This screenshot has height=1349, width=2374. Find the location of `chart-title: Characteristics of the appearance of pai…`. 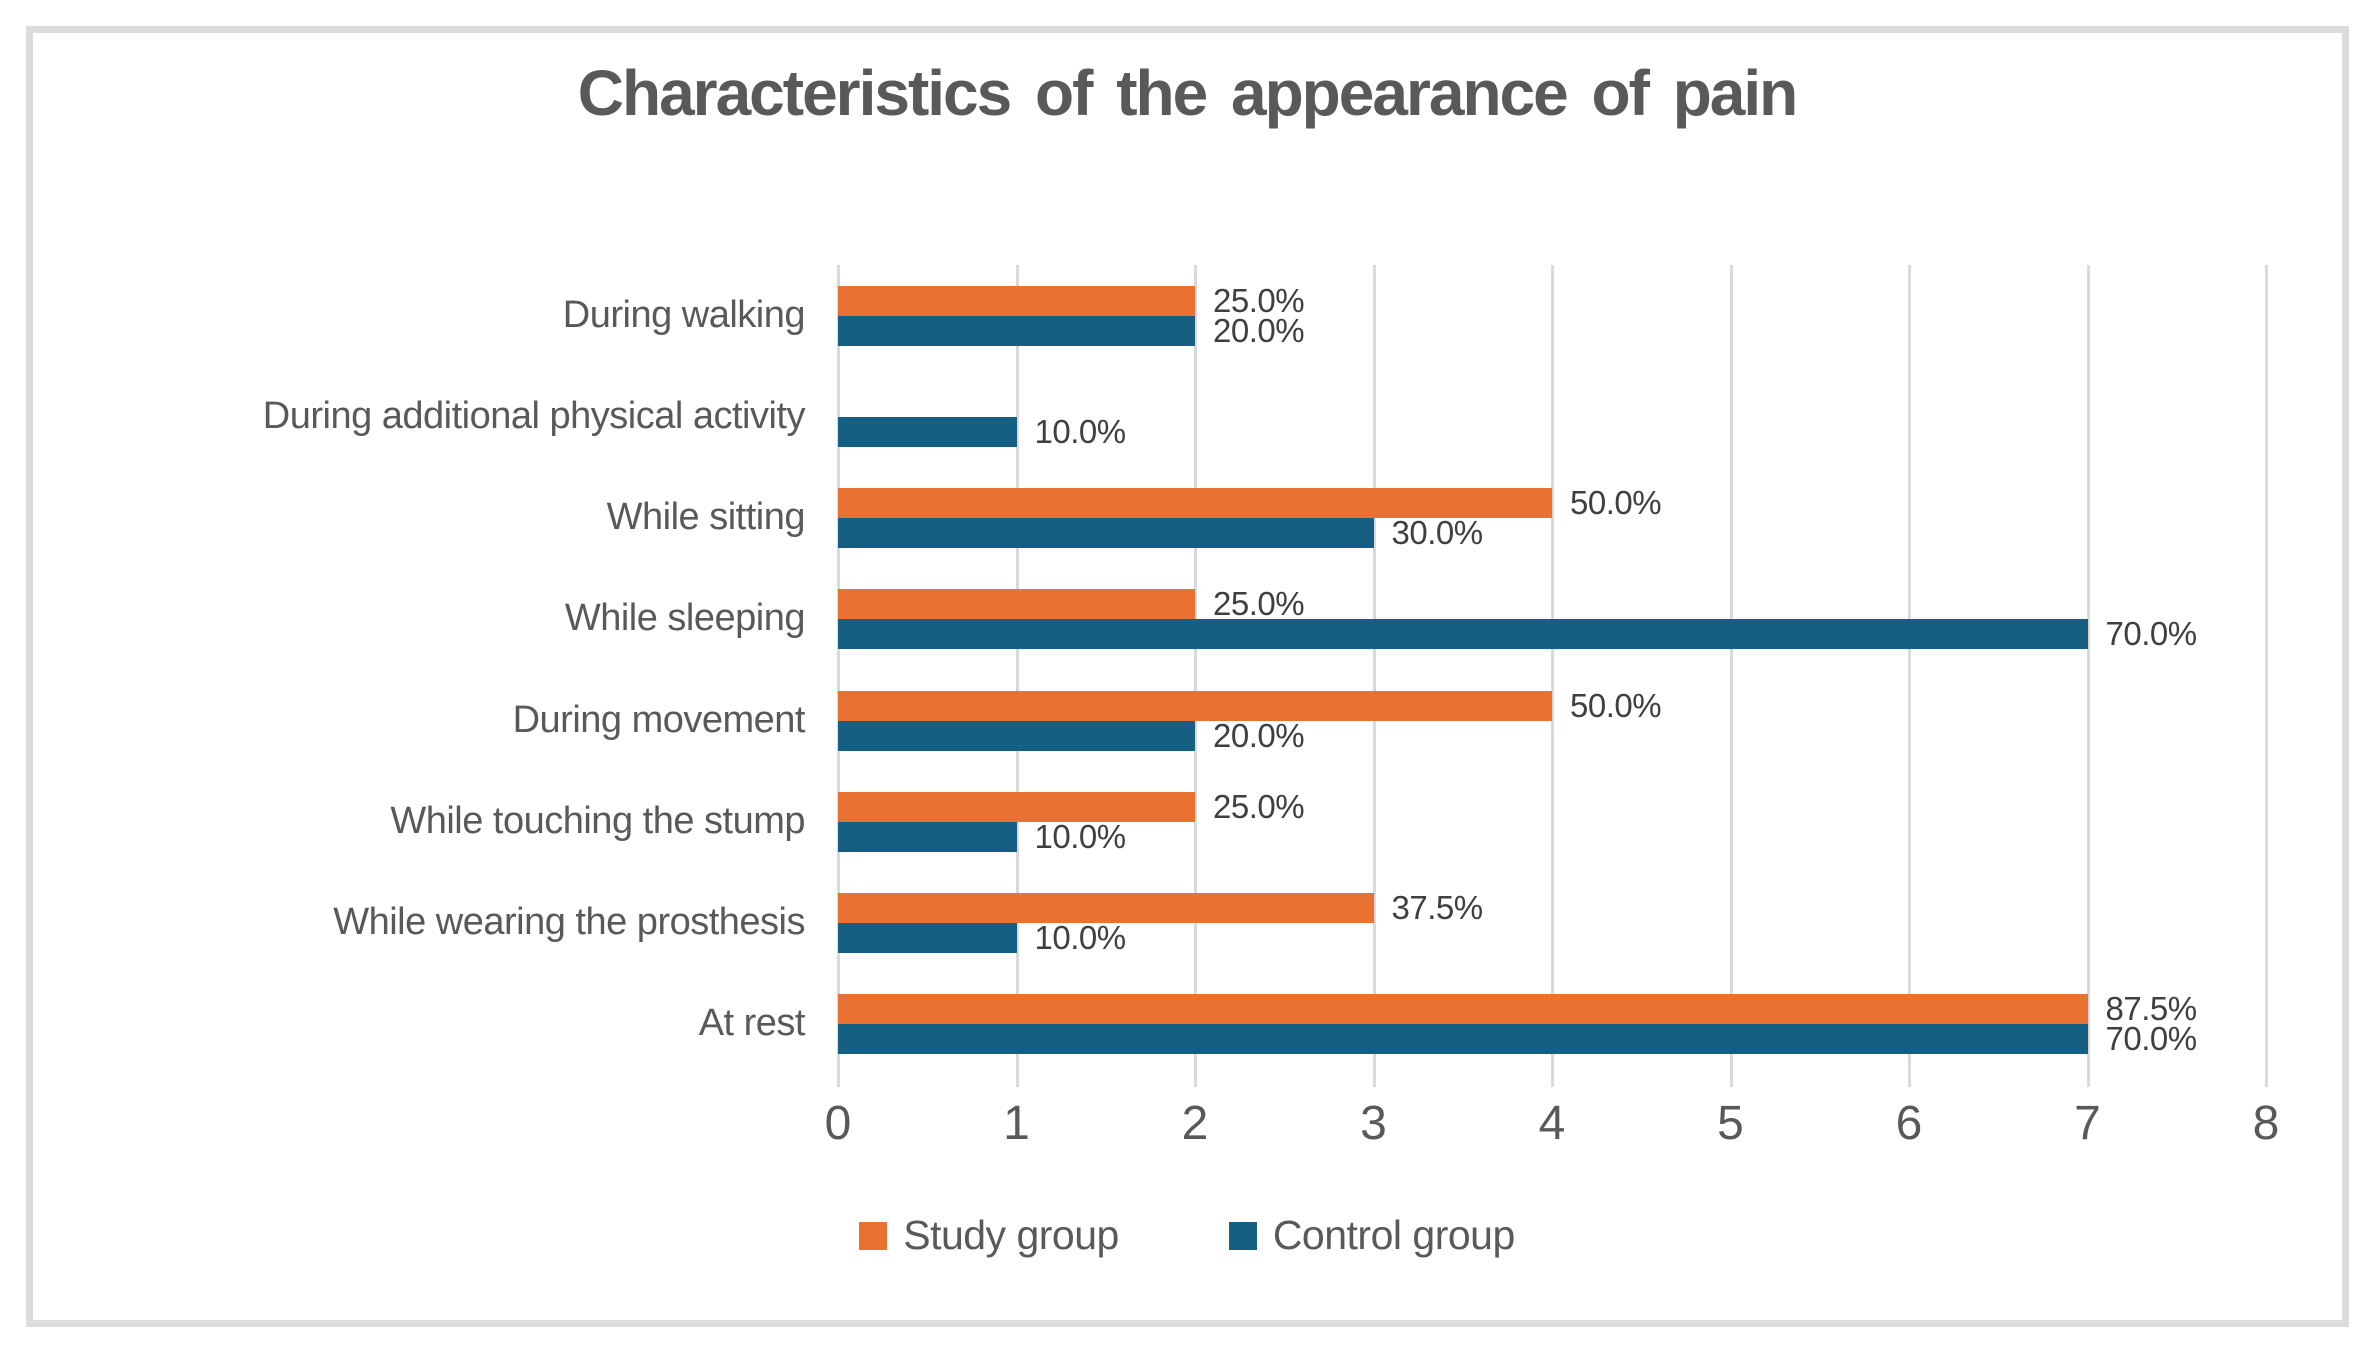

chart-title: Characteristics of the appearance of pai… is located at coordinates (1188, 93).